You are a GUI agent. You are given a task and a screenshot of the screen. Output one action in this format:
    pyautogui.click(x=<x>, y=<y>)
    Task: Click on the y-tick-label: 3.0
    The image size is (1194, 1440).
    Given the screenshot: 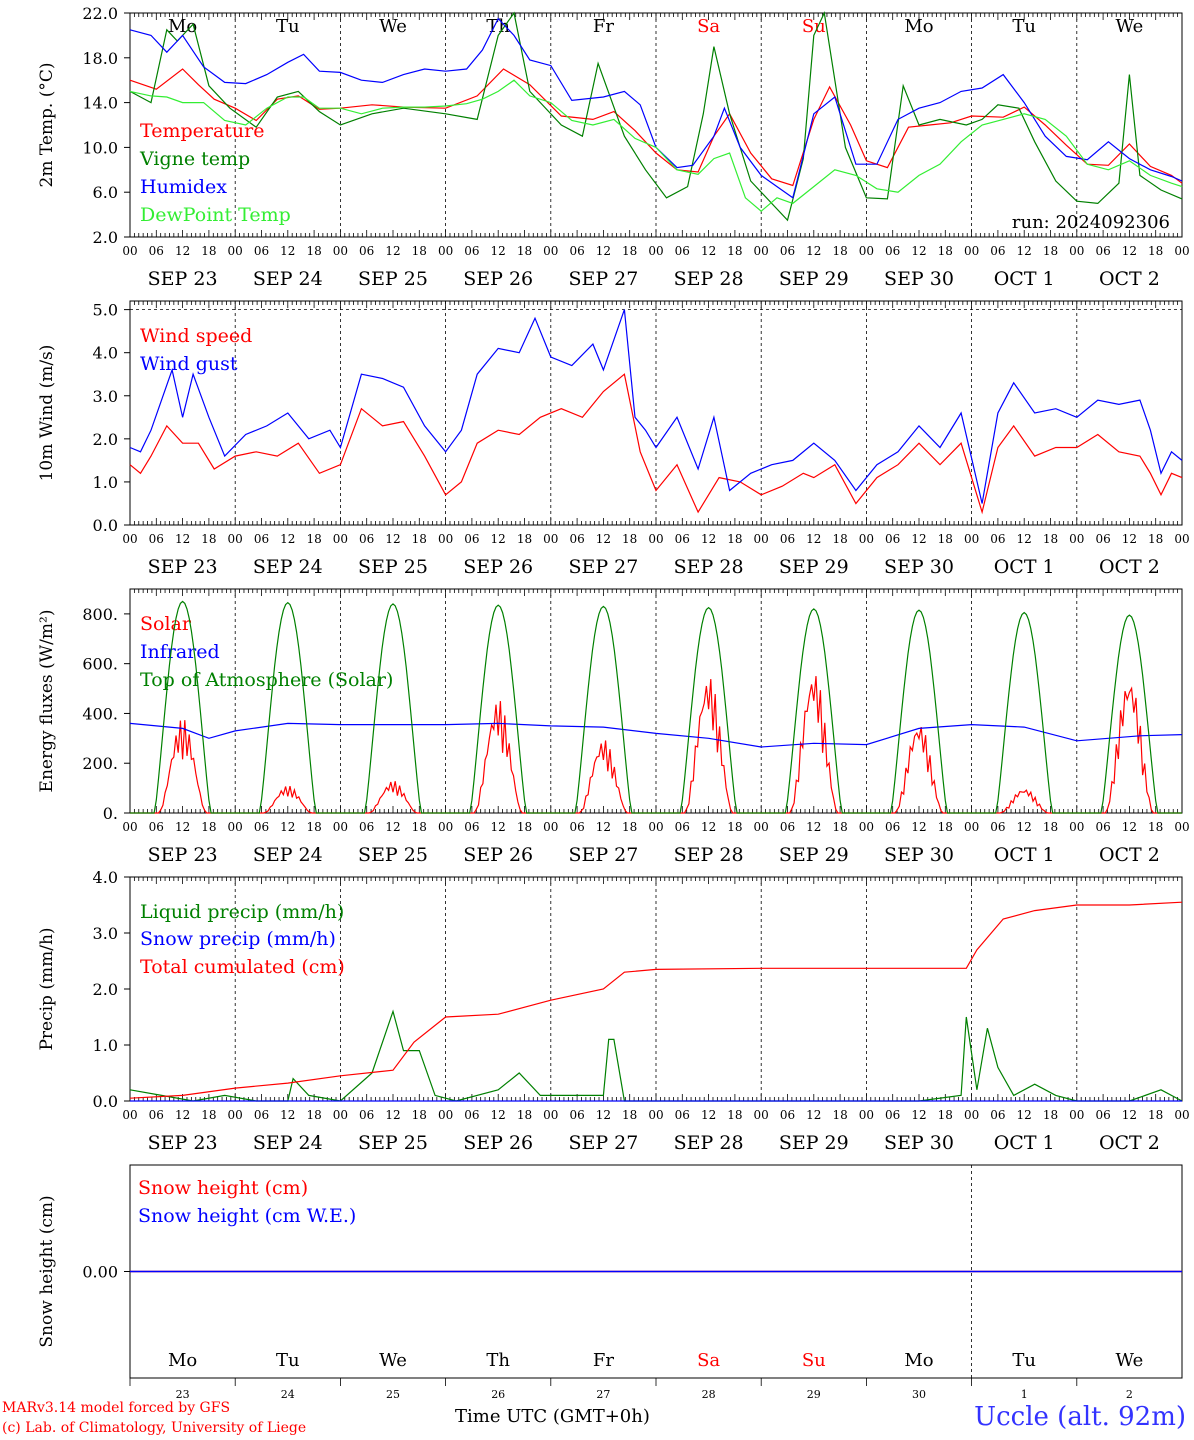 What is the action you would take?
    pyautogui.click(x=105, y=396)
    